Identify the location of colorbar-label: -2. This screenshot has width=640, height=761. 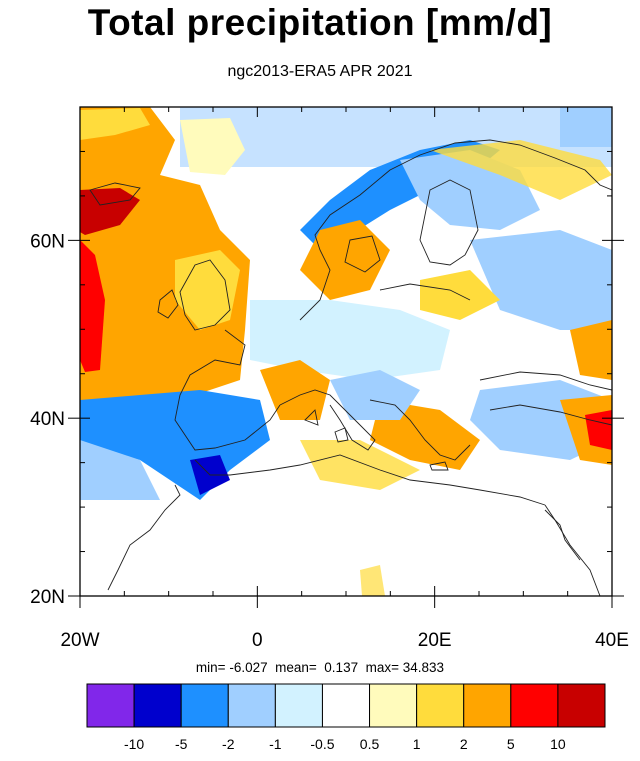
(228, 744).